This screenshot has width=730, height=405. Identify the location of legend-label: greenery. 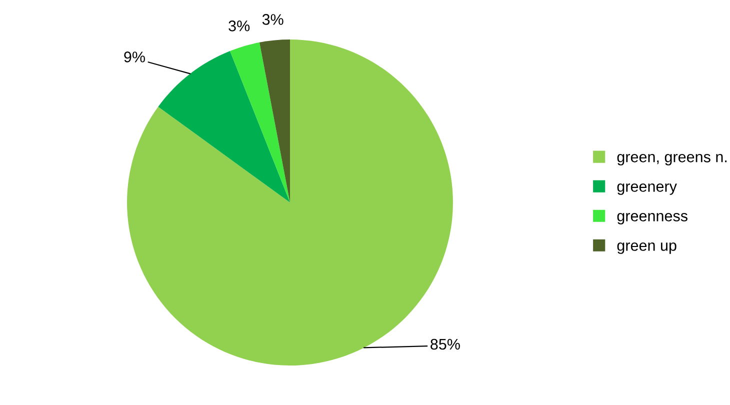
(647, 189).